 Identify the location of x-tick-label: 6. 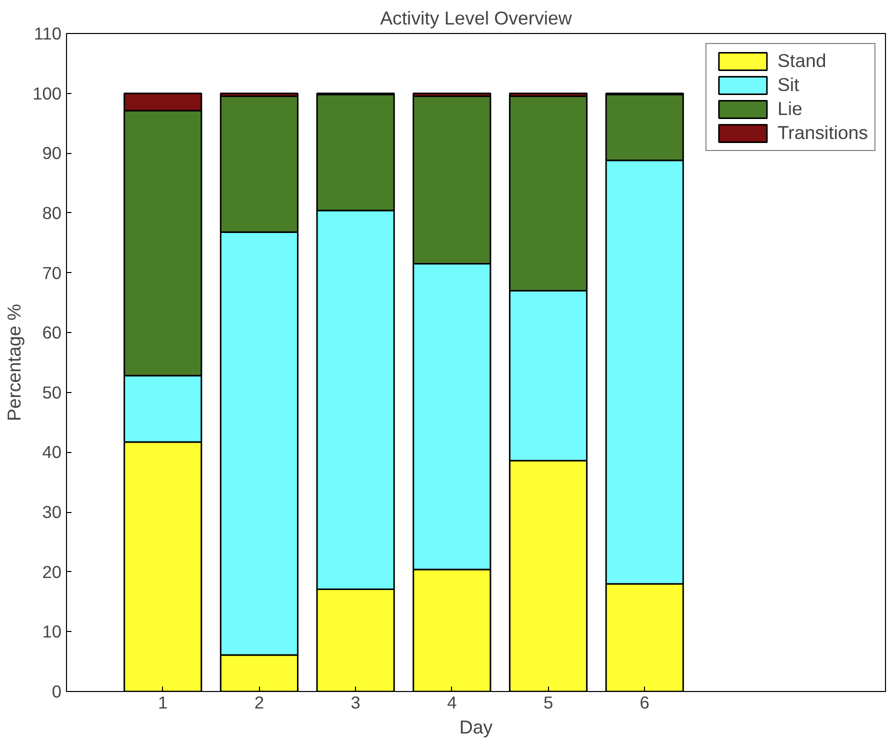
(645, 702).